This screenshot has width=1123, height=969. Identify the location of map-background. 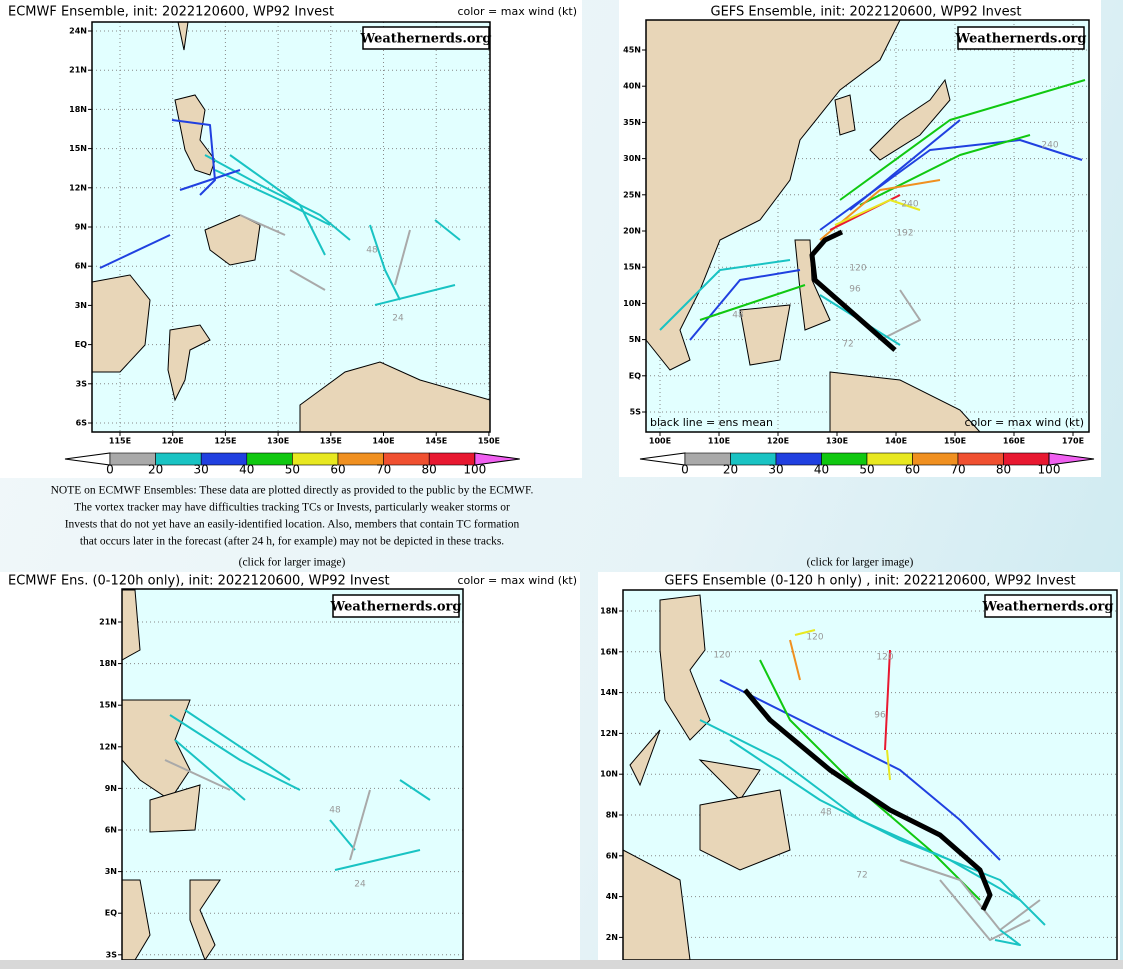
(291, 227).